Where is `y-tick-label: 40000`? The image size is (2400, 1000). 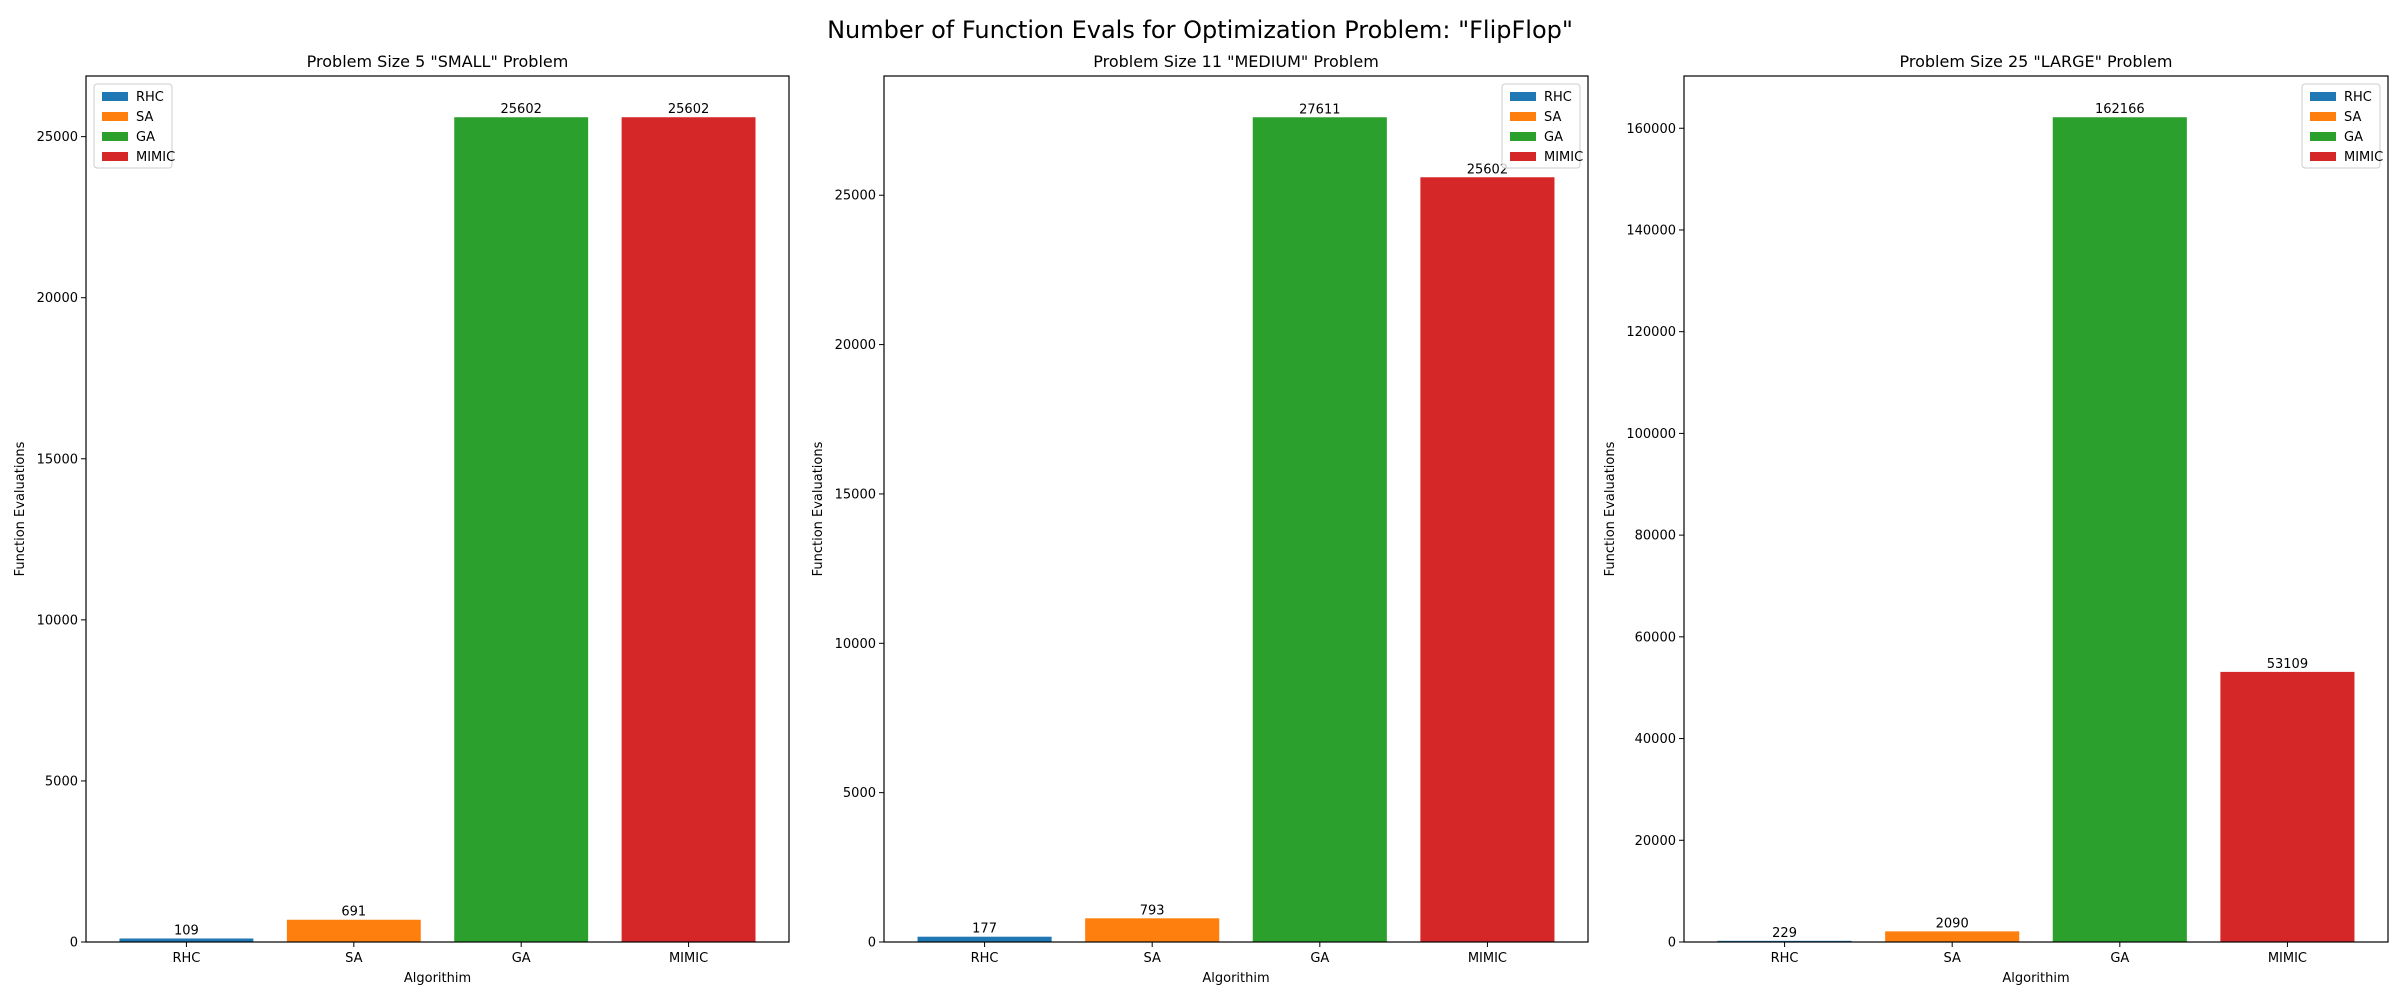
y-tick-label: 40000 is located at coordinates (1655, 739).